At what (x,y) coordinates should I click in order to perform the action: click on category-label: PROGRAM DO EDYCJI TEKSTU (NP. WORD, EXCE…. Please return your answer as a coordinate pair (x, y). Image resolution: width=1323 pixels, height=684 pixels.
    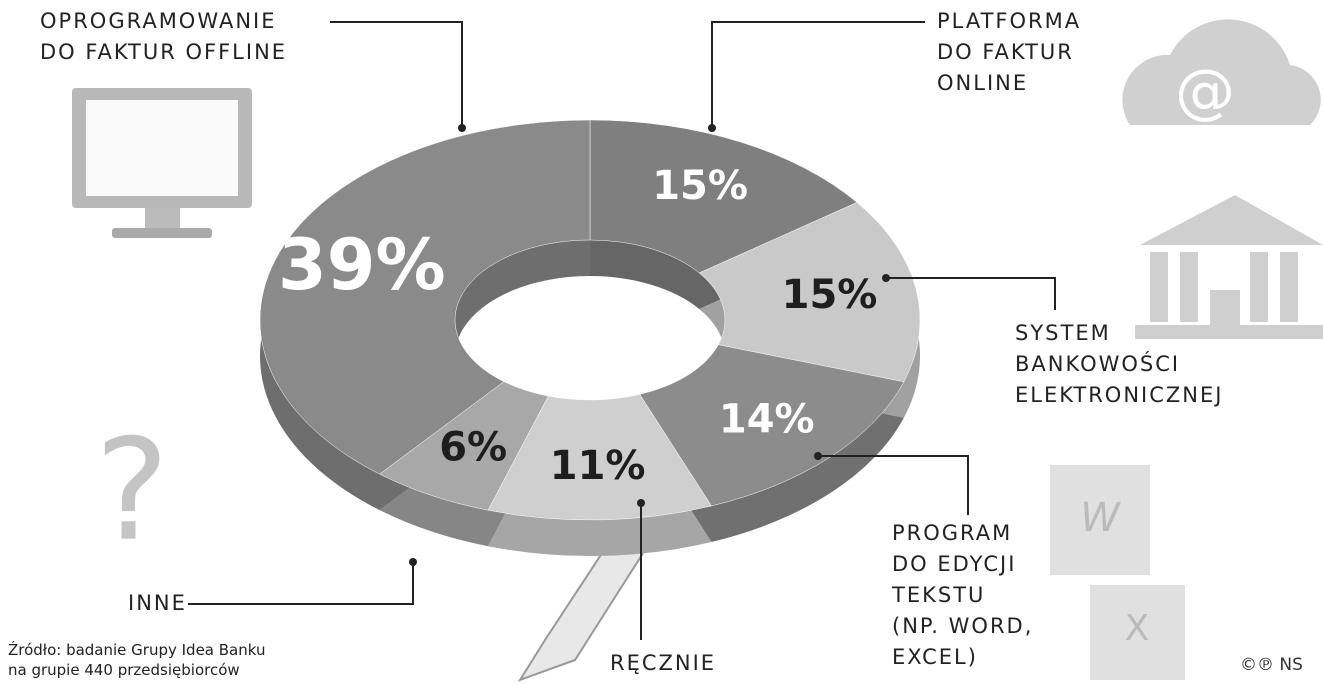
    Looking at the image, I should click on (963, 595).